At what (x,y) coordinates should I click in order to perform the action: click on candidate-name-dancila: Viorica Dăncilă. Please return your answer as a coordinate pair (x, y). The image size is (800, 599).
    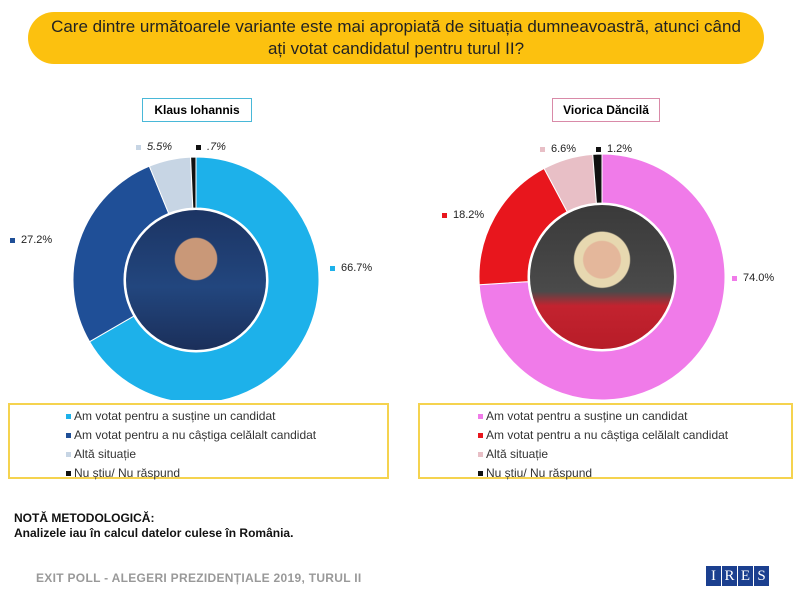
    Looking at the image, I should click on (606, 110).